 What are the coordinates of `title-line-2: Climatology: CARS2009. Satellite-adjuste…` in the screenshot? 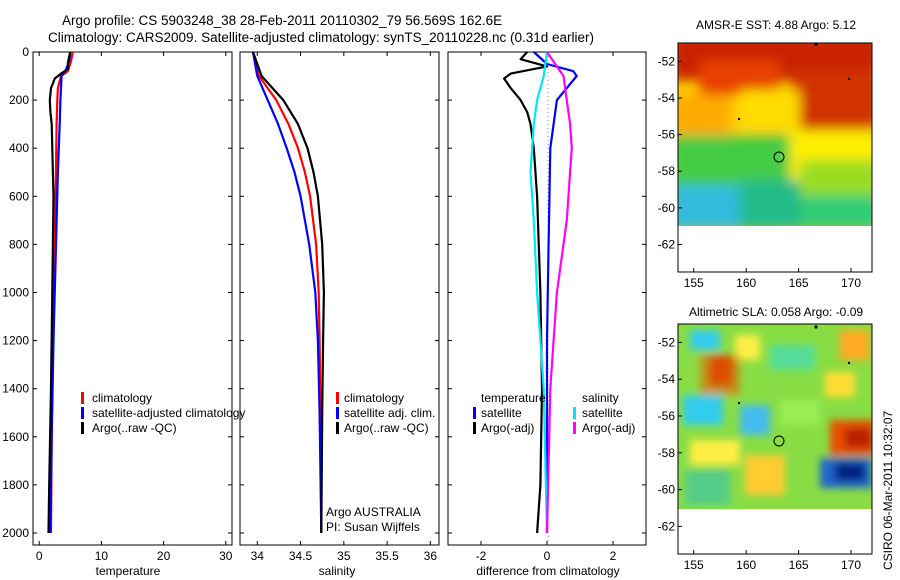 It's located at (321, 37).